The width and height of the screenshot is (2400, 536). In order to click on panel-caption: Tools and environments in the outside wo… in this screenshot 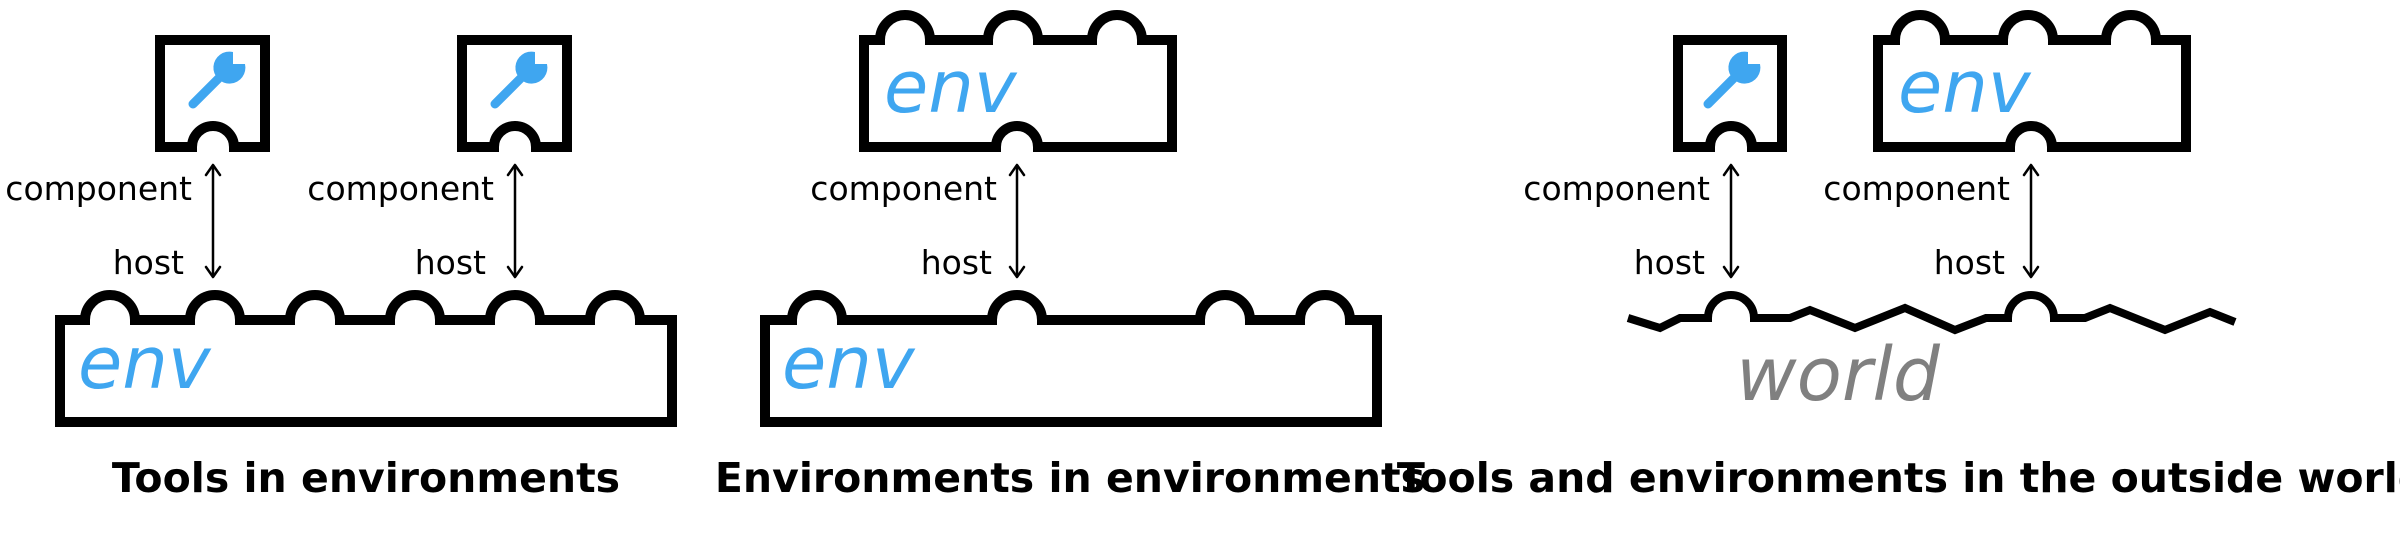, I will do `click(1898, 478)`.